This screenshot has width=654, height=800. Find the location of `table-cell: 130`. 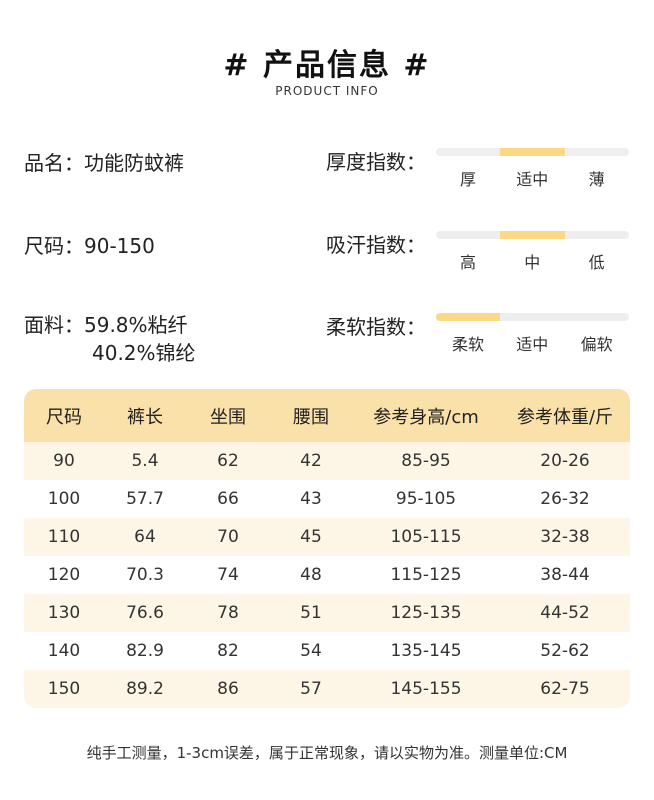

table-cell: 130 is located at coordinates (64, 613).